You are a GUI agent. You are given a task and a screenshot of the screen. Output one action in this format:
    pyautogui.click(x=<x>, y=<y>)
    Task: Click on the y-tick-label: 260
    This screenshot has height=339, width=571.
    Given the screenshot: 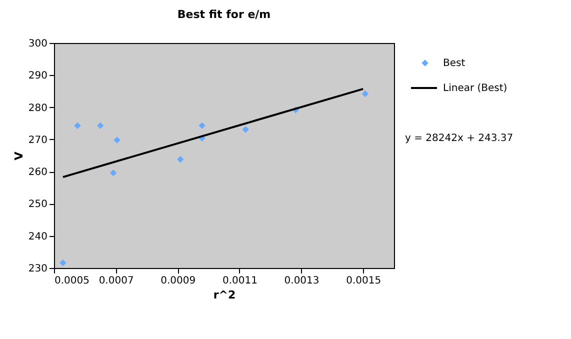 What is the action you would take?
    pyautogui.click(x=38, y=172)
    